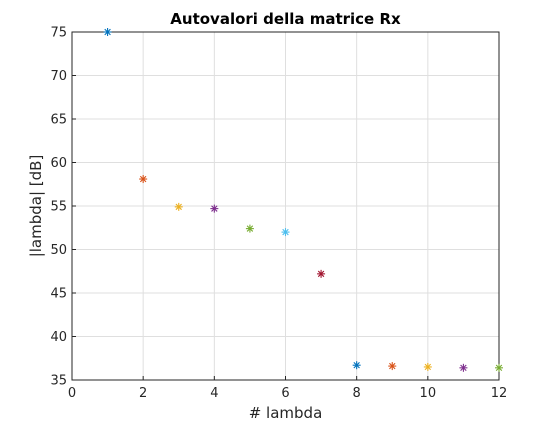  I want to click on x-tick-label: 8, so click(357, 393).